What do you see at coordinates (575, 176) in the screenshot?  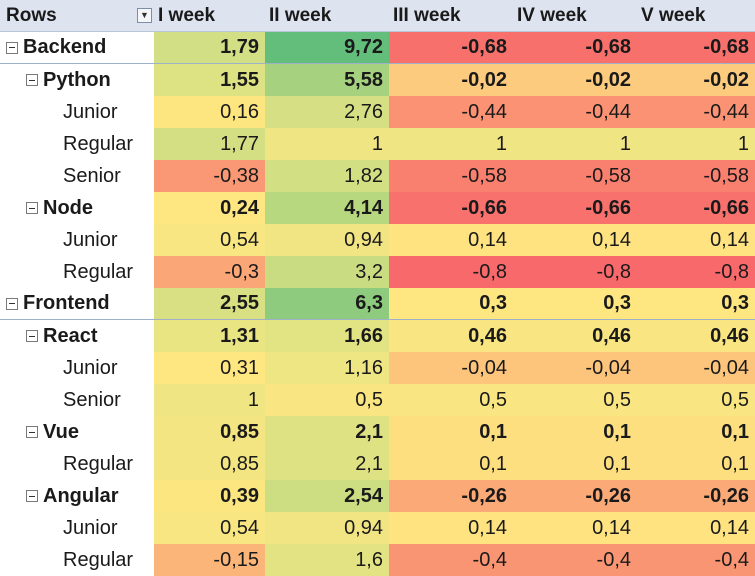 I see `value-cell: -0,58` at bounding box center [575, 176].